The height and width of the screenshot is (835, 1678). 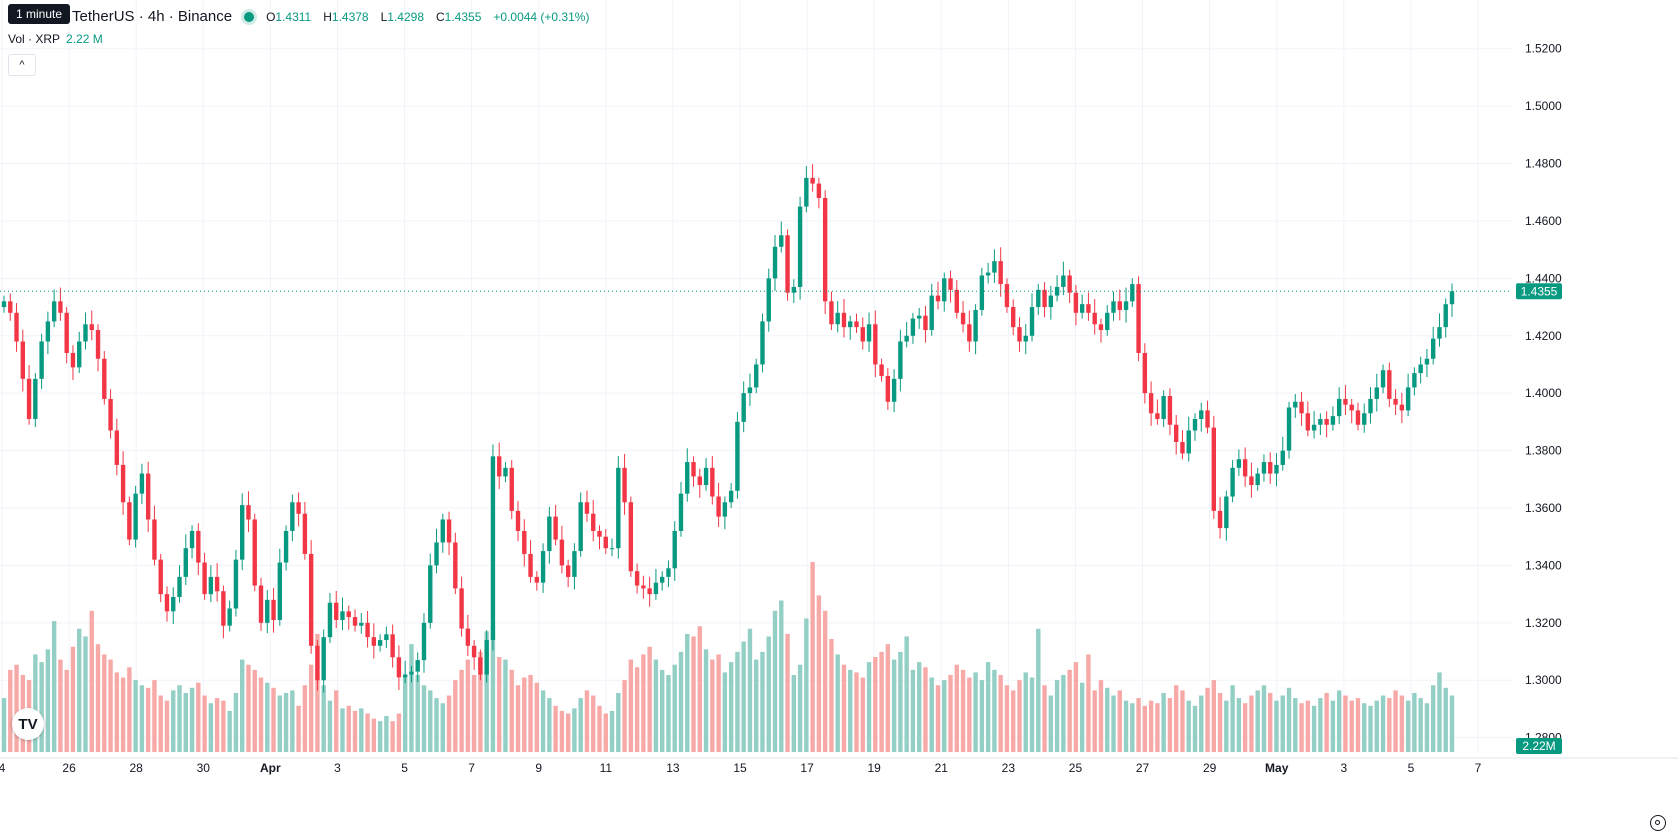 I want to click on tradingview-logo-icon: TV, so click(x=28, y=724).